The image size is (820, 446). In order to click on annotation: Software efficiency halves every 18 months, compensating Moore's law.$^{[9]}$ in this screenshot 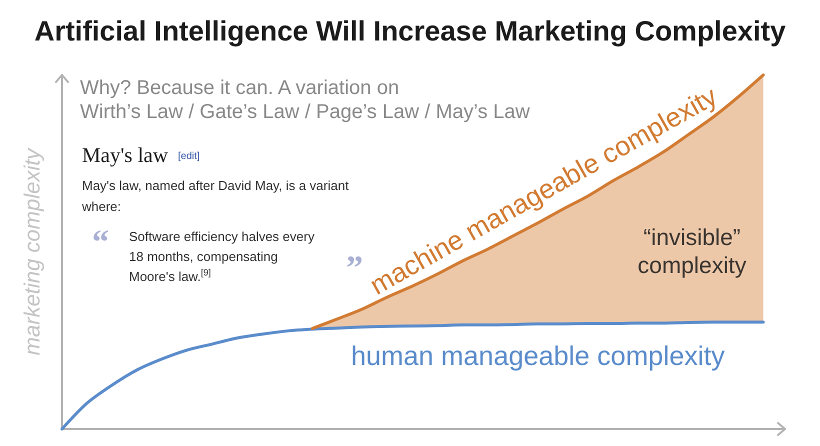, I will do `click(221, 257)`.